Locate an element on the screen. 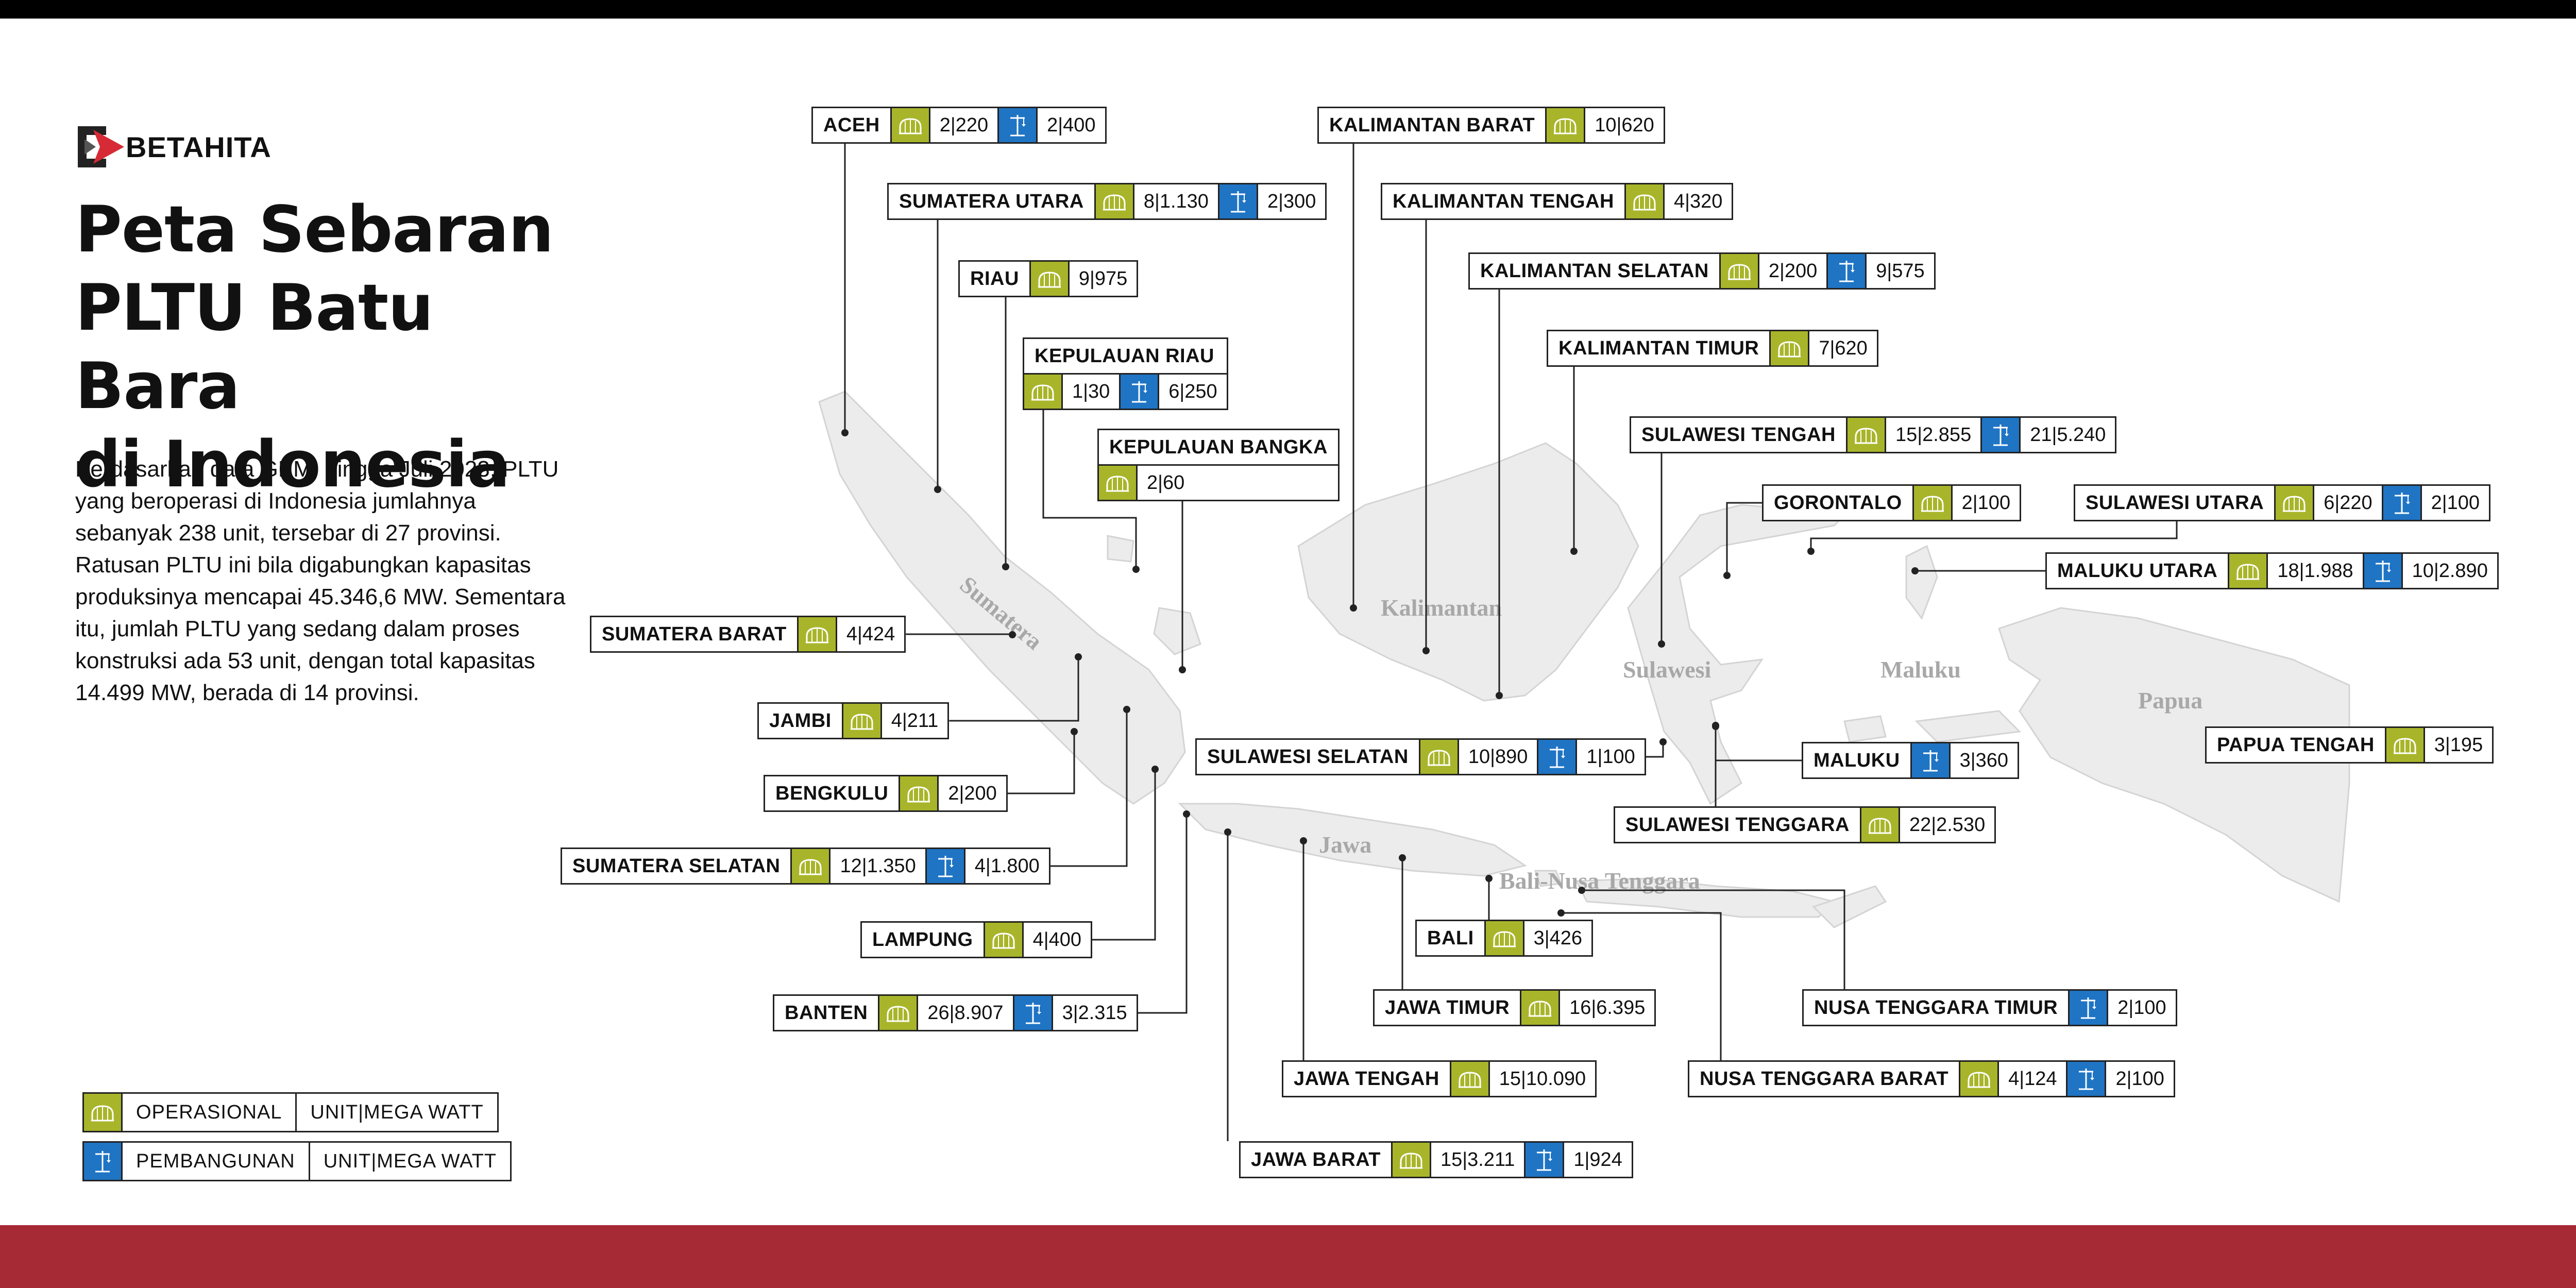  island-sumatera is located at coordinates (1002, 598).